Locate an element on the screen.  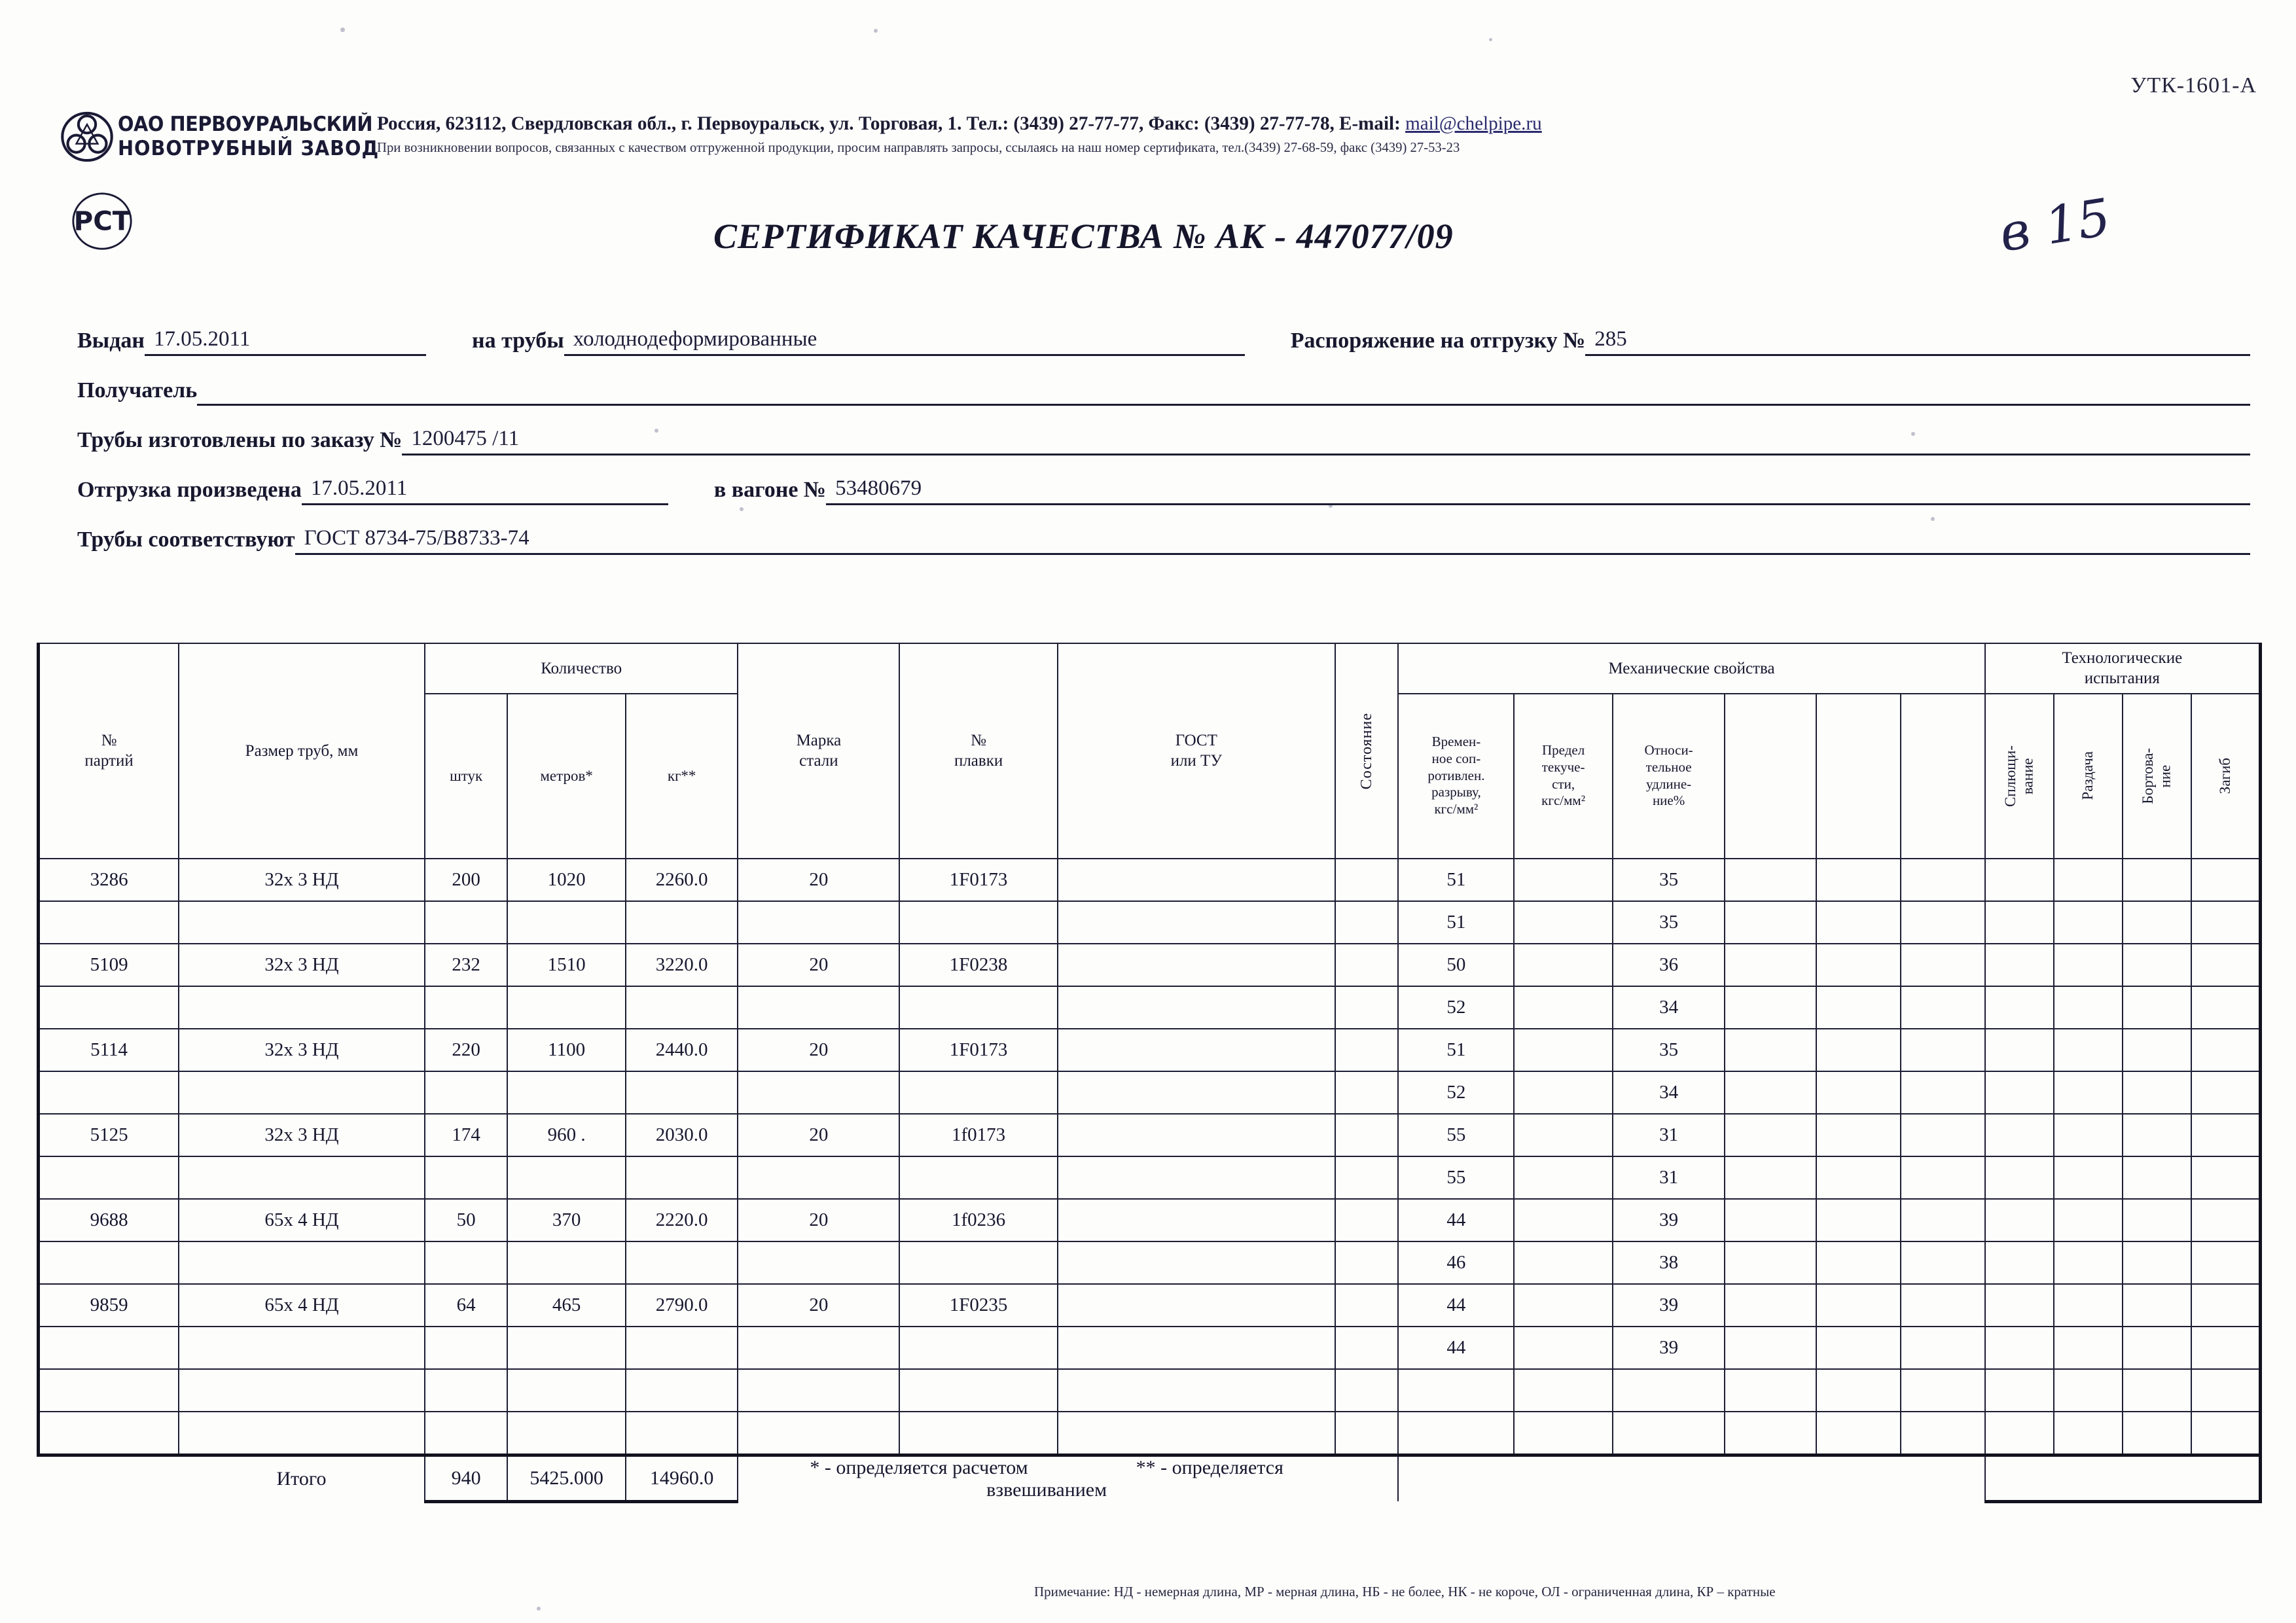
cell-pieces is located at coordinates (466, 1262).